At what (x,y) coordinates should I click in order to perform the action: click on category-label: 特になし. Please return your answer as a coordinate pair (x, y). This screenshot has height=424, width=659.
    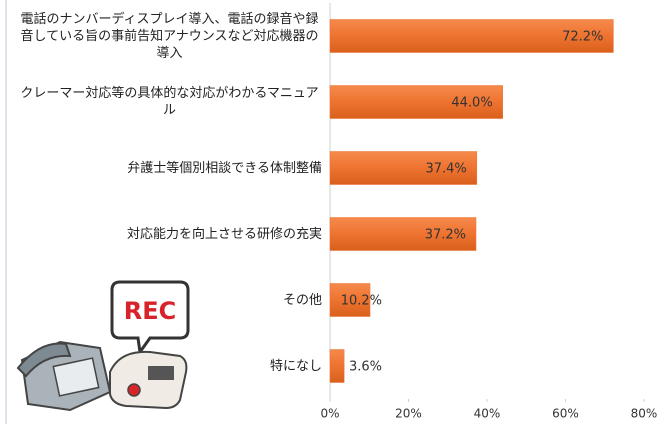
    Looking at the image, I should click on (165, 366).